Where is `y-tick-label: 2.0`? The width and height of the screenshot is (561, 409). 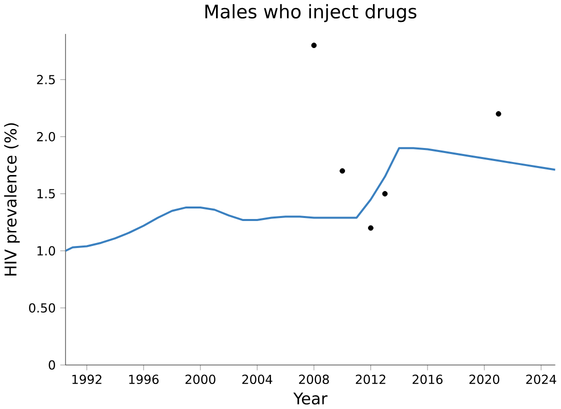
y-tick-label: 2.0 is located at coordinates (46, 137).